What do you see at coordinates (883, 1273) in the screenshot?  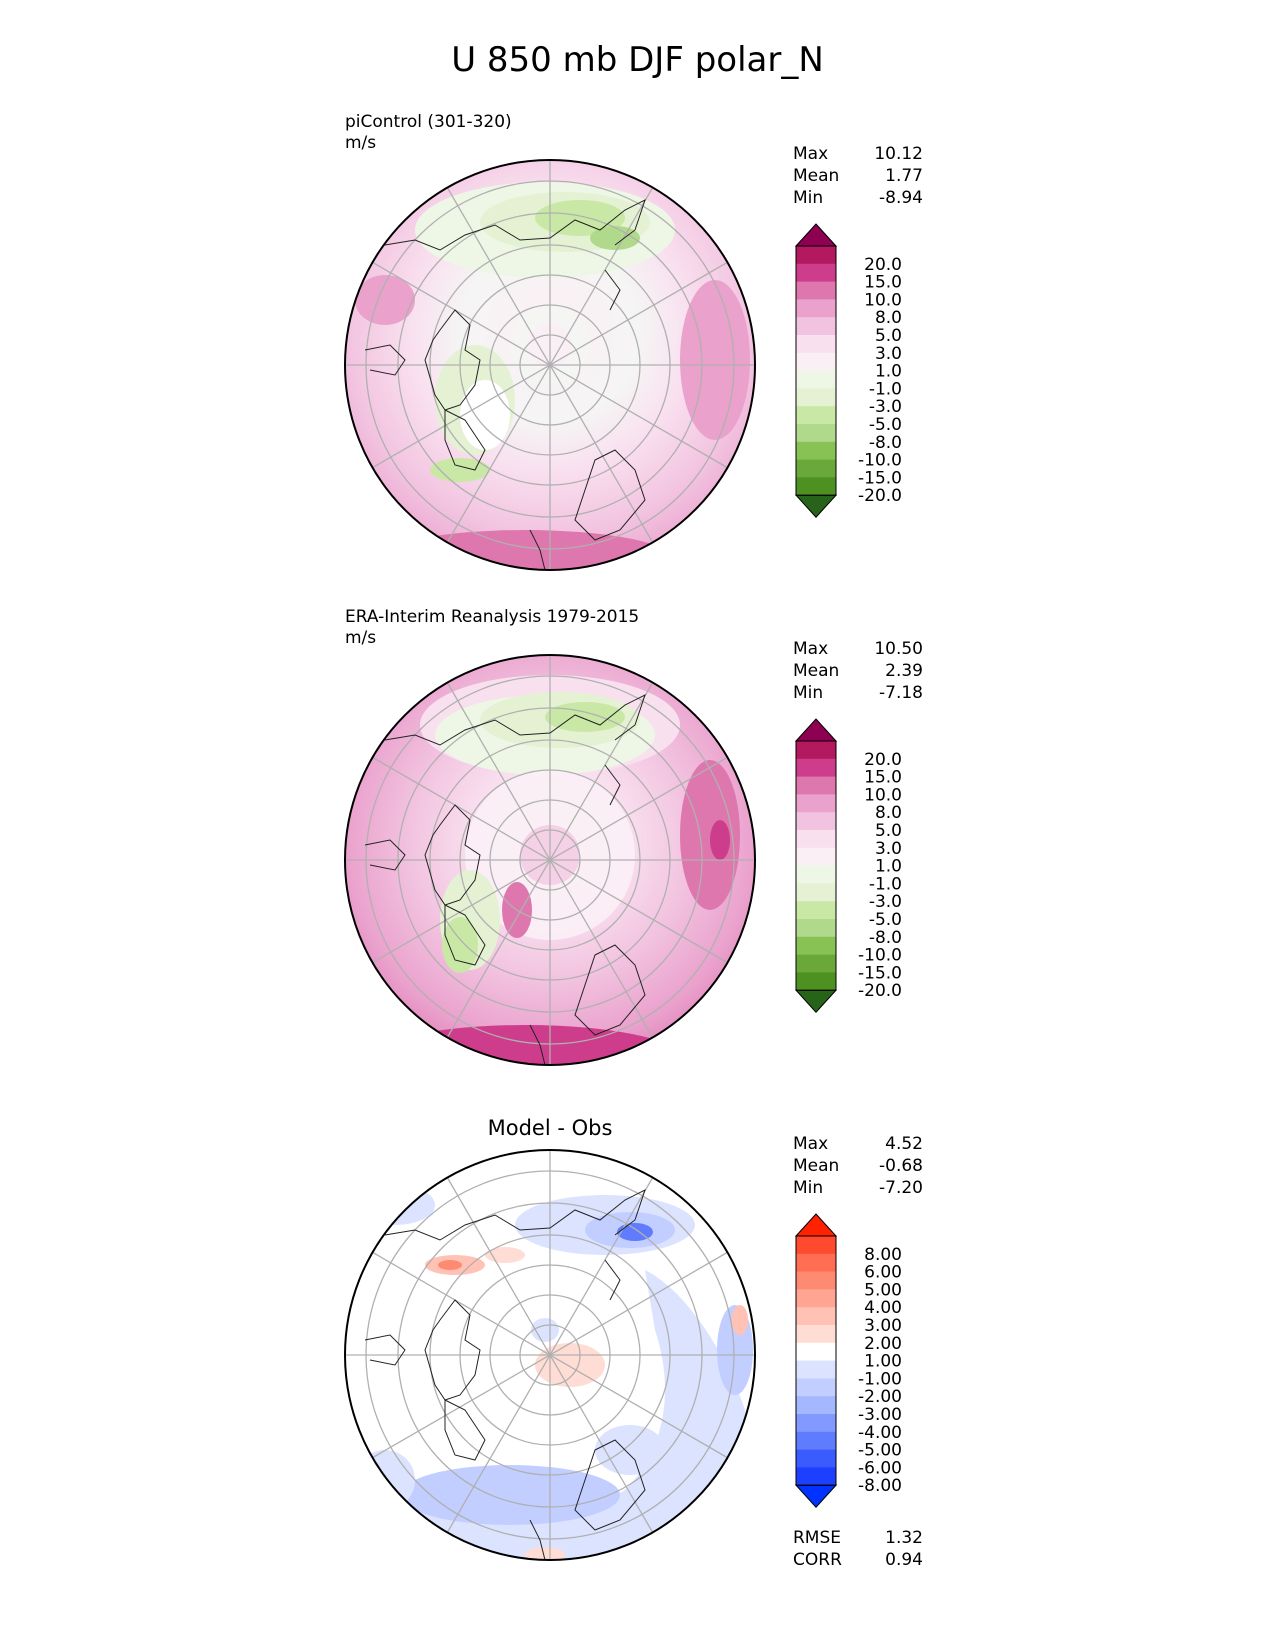 I see `colorbar-tick-label: 6.00` at bounding box center [883, 1273].